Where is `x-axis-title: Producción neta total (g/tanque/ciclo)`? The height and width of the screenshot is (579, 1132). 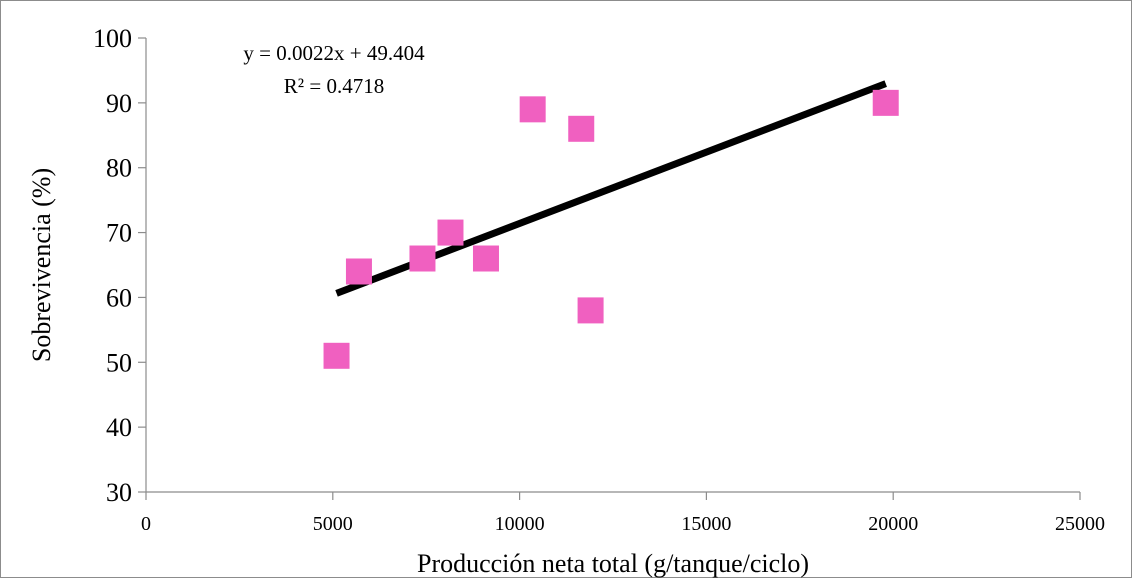 x-axis-title: Producción neta total (g/tanque/ciclo) is located at coordinates (613, 563).